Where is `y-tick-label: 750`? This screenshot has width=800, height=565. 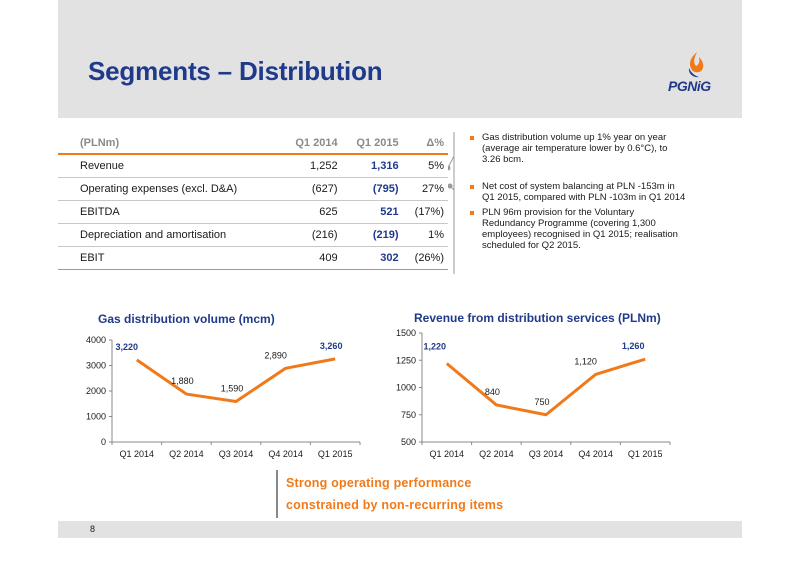
y-tick-label: 750 is located at coordinates (408, 415).